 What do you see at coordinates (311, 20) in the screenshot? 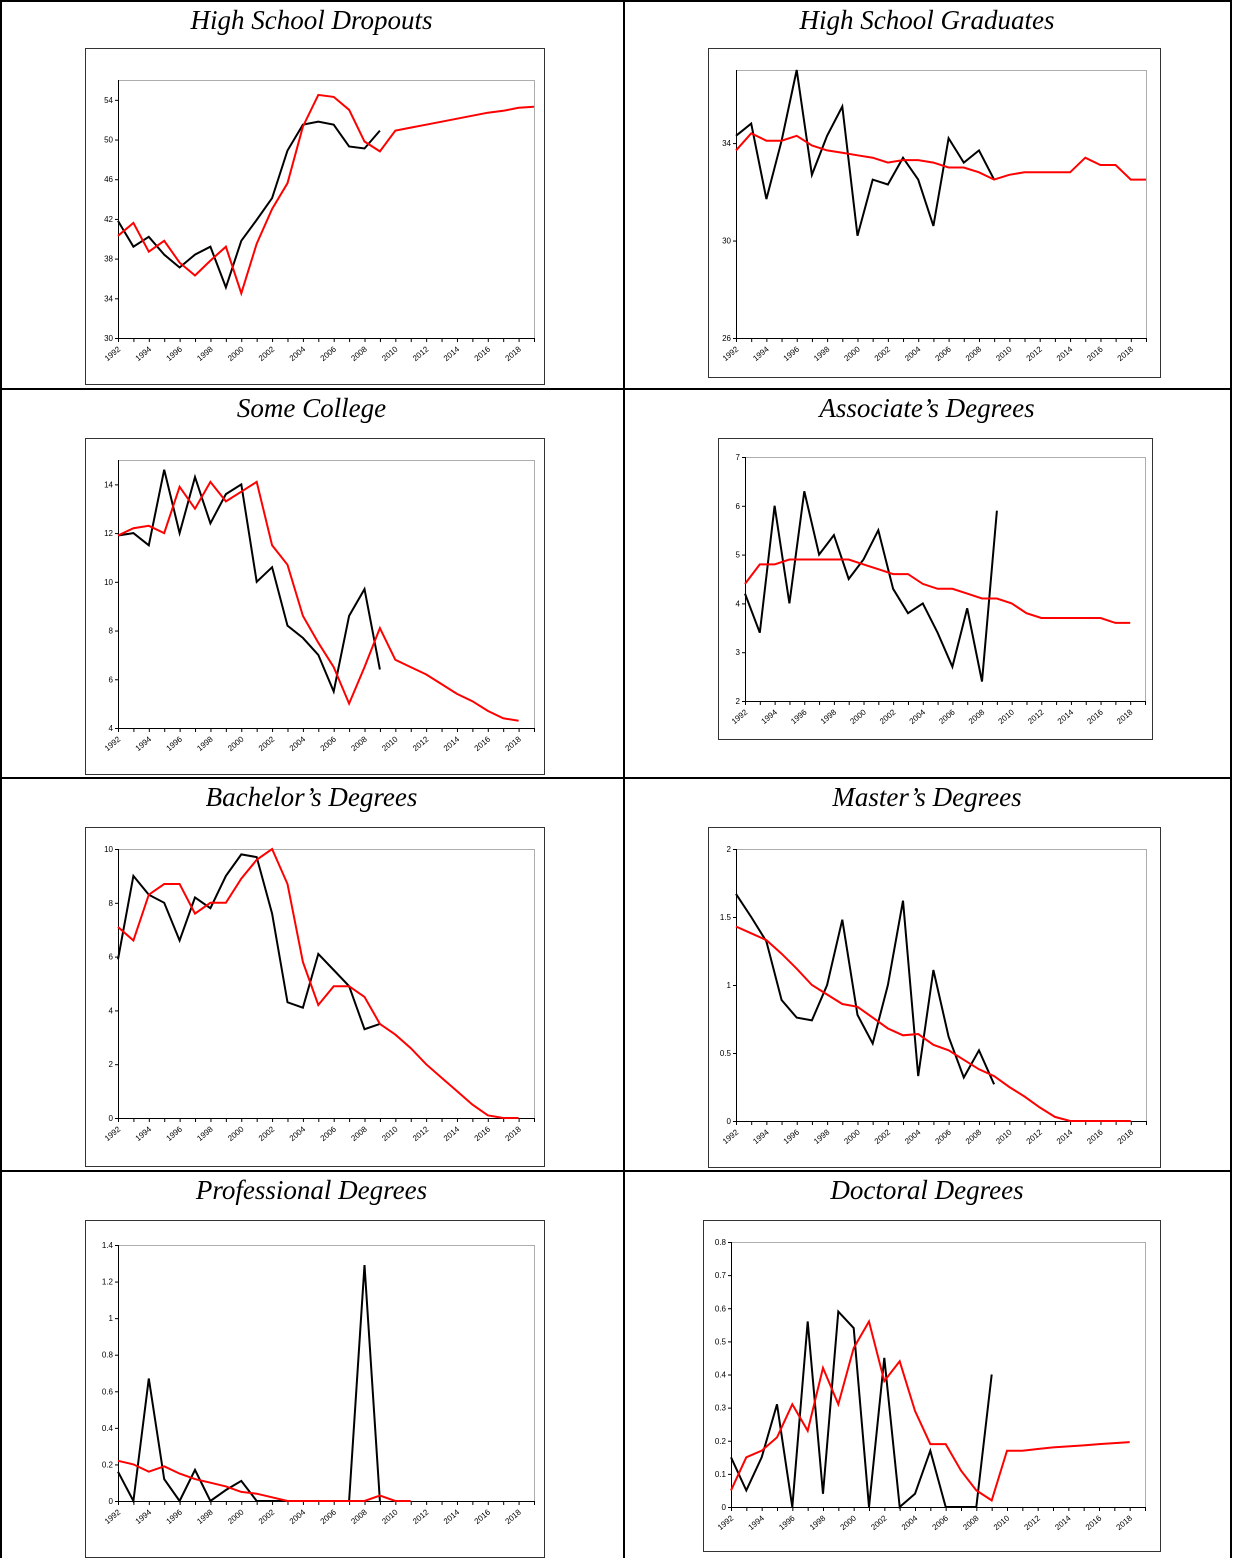
I see `chart-title: High School Dropouts` at bounding box center [311, 20].